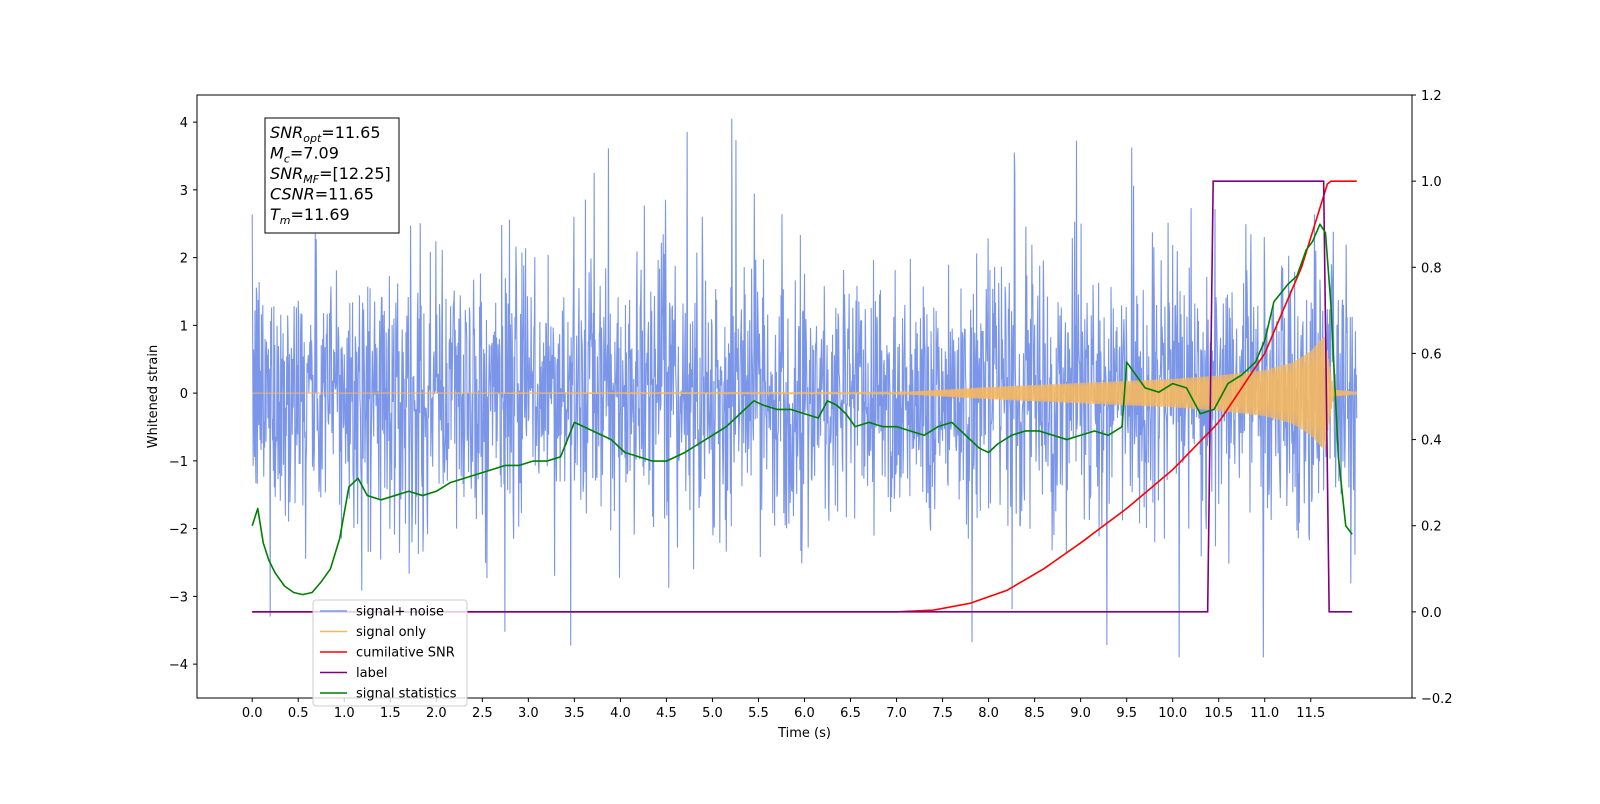  What do you see at coordinates (371, 673) in the screenshot?
I see `legend-label: label` at bounding box center [371, 673].